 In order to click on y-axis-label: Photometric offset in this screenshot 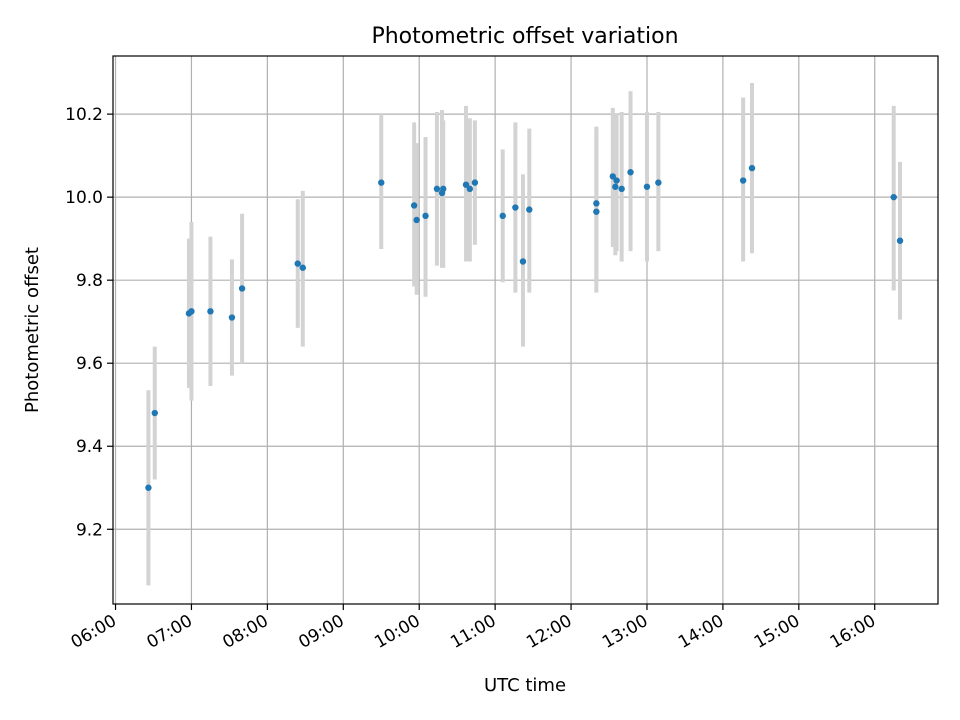, I will do `click(32, 330)`.